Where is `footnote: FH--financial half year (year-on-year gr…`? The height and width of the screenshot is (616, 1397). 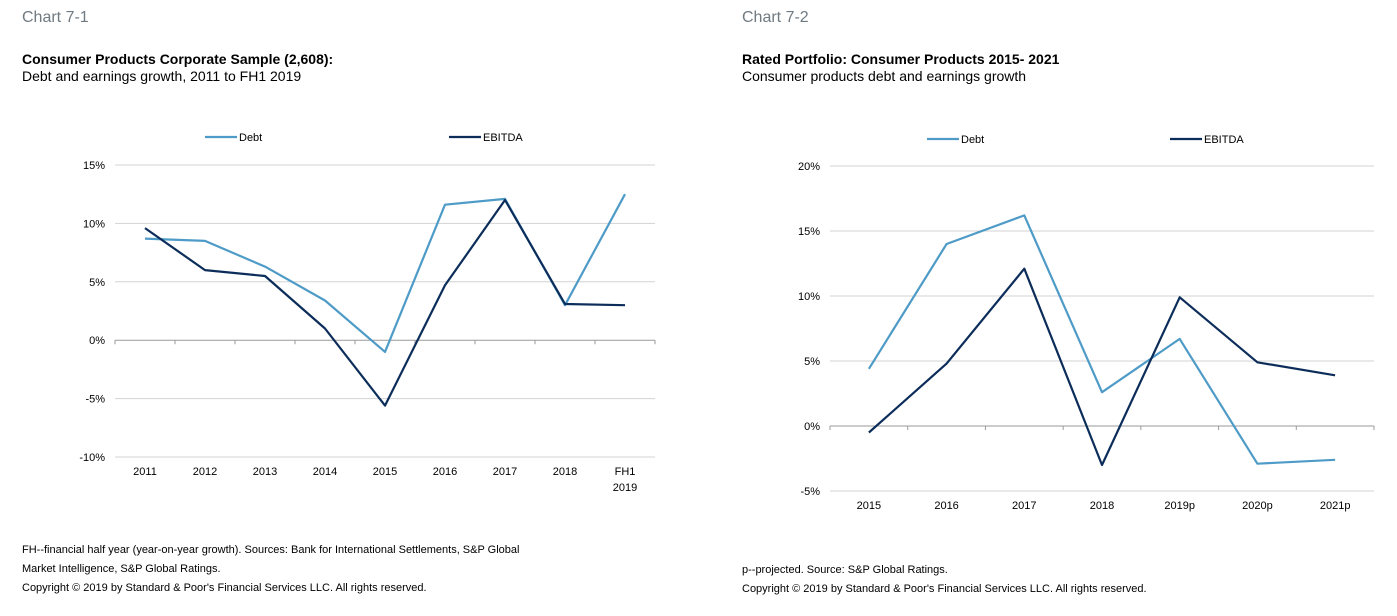
footnote: FH--financial half year (year-on-year gr… is located at coordinates (270, 560).